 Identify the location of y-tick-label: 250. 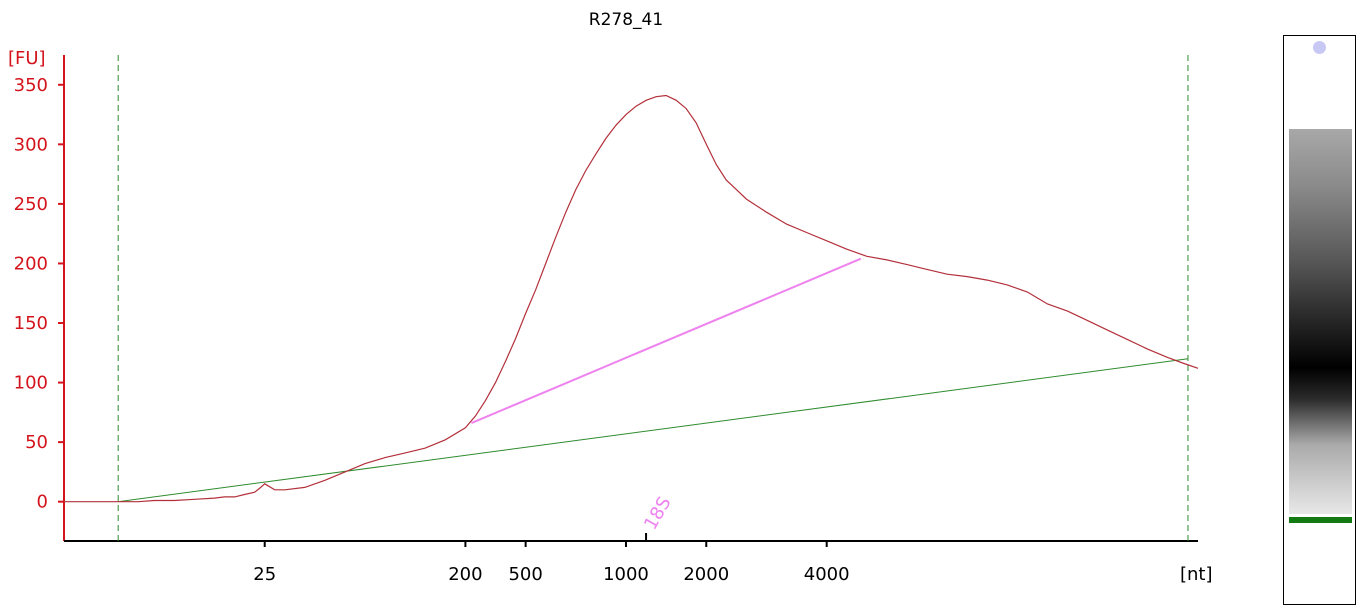
(31, 204).